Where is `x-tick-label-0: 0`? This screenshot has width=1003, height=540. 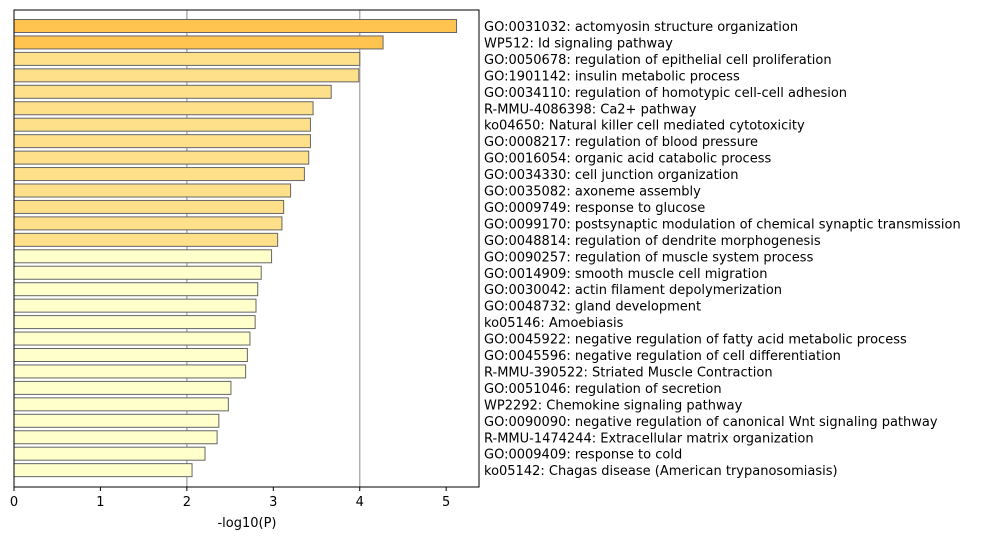
x-tick-label-0: 0 is located at coordinates (14, 502).